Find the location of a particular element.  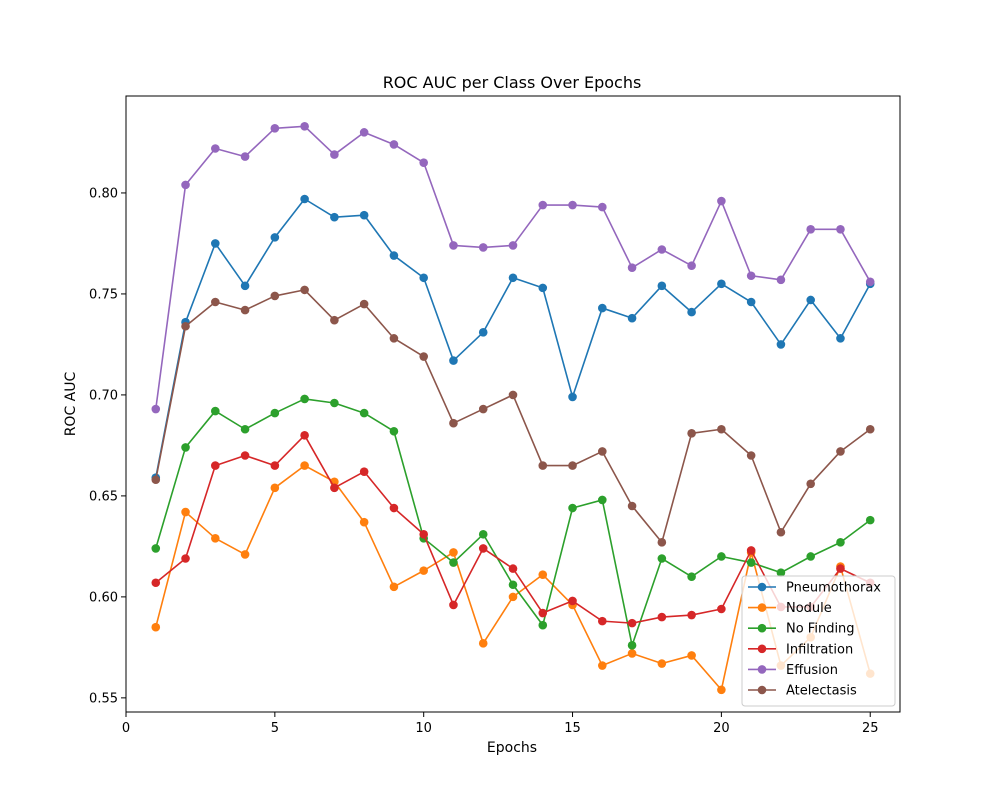

x-axis-label: Epochs is located at coordinates (512, 748).